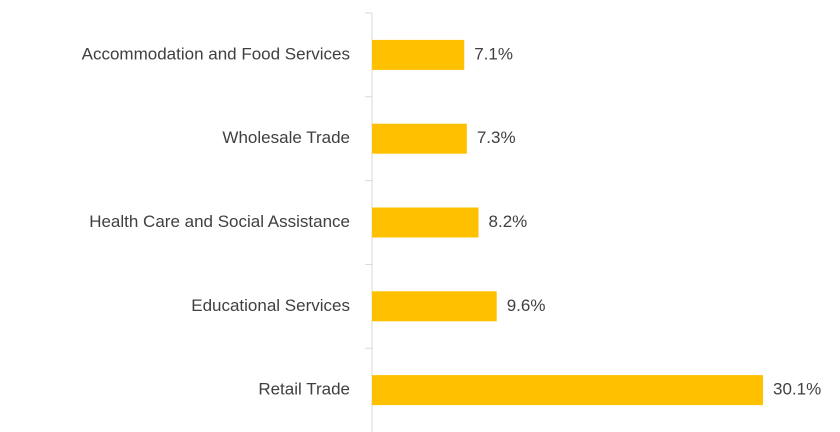  What do you see at coordinates (304, 389) in the screenshot?
I see `category-label: Retail Trade` at bounding box center [304, 389].